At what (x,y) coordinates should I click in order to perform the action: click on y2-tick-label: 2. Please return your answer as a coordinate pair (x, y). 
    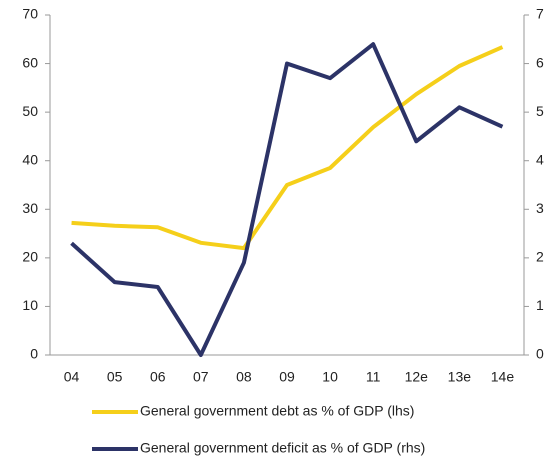
    Looking at the image, I should click on (540, 257).